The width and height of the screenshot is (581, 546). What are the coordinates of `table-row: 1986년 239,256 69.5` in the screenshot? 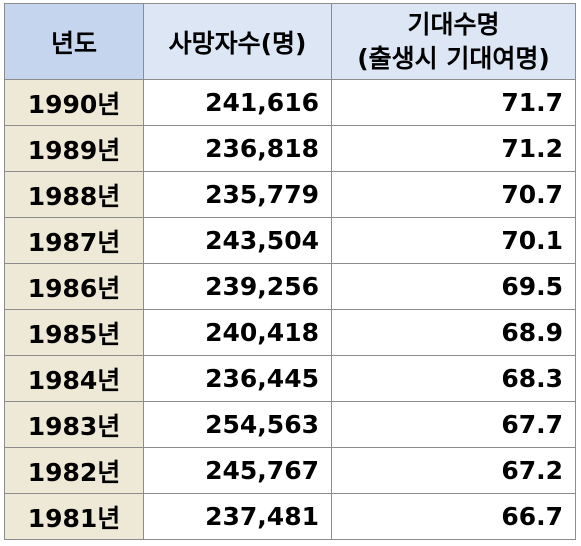 It's located at (290, 286).